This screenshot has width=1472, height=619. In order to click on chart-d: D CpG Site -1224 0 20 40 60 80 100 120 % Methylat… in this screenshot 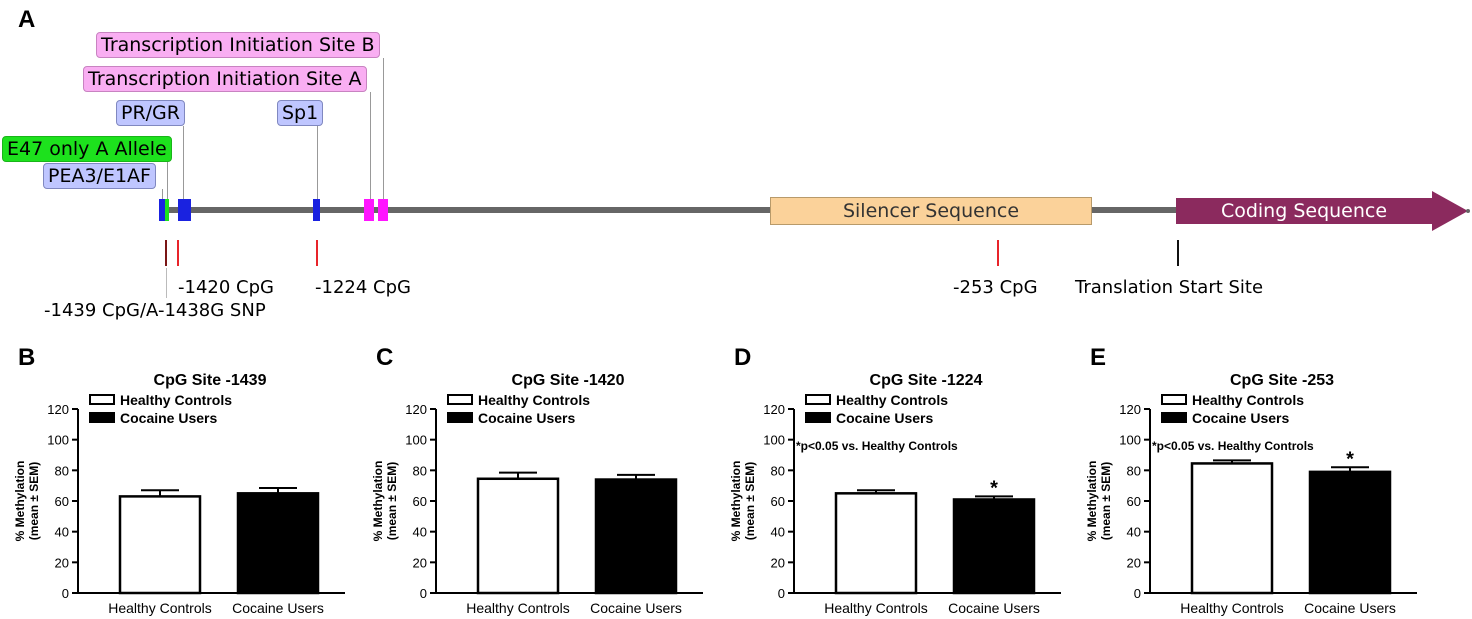, I will do `click(895, 480)`.